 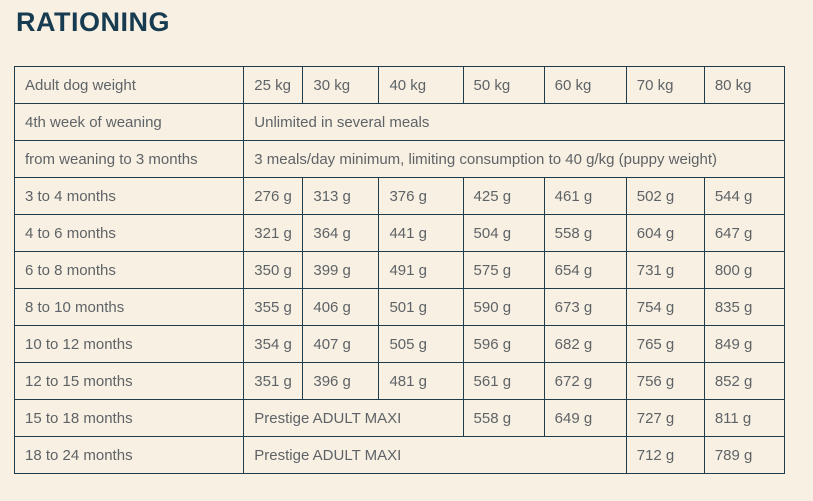 I want to click on row-label: 10 to 12 months, so click(x=129, y=344).